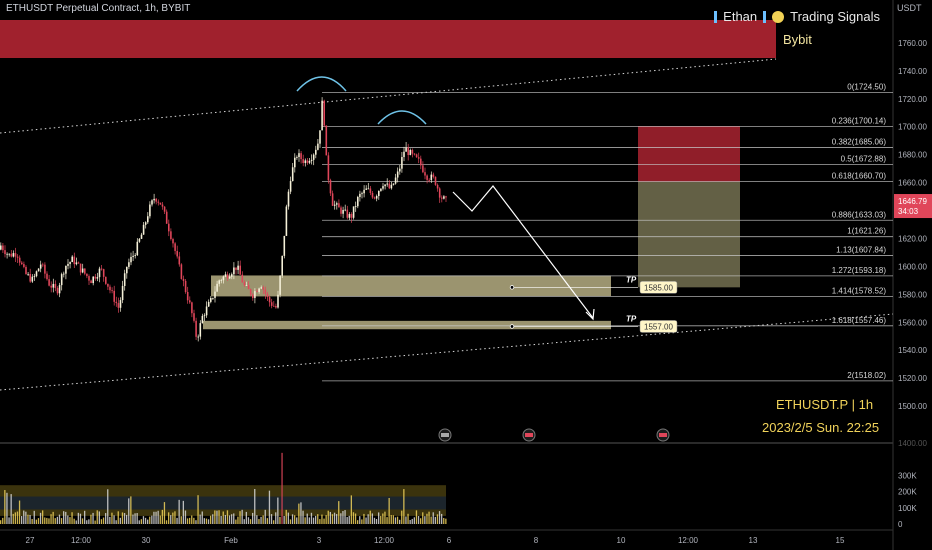 The height and width of the screenshot is (550, 932). I want to click on fib-label: 1.272(1593.18), so click(859, 270).